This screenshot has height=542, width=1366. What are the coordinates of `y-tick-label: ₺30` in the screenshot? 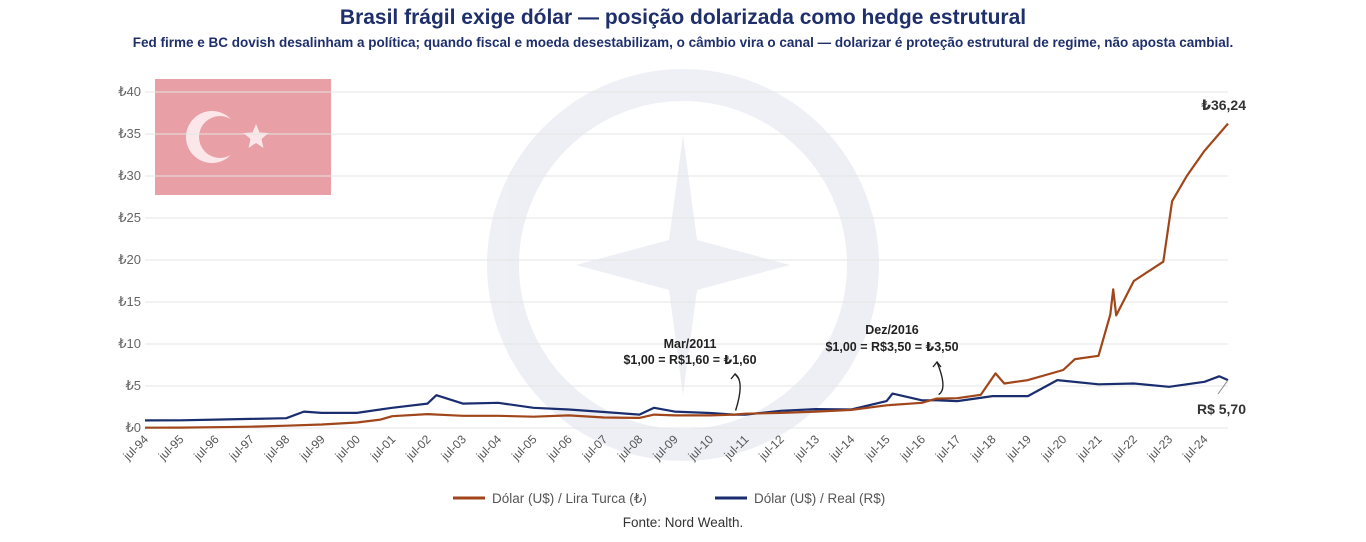 It's located at (129, 175).